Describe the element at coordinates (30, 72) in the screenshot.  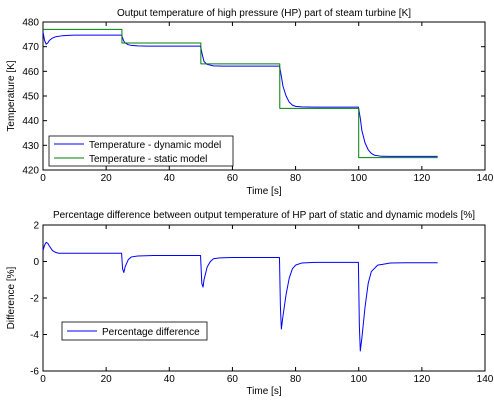
I see `y-tick-label: 460` at that location.